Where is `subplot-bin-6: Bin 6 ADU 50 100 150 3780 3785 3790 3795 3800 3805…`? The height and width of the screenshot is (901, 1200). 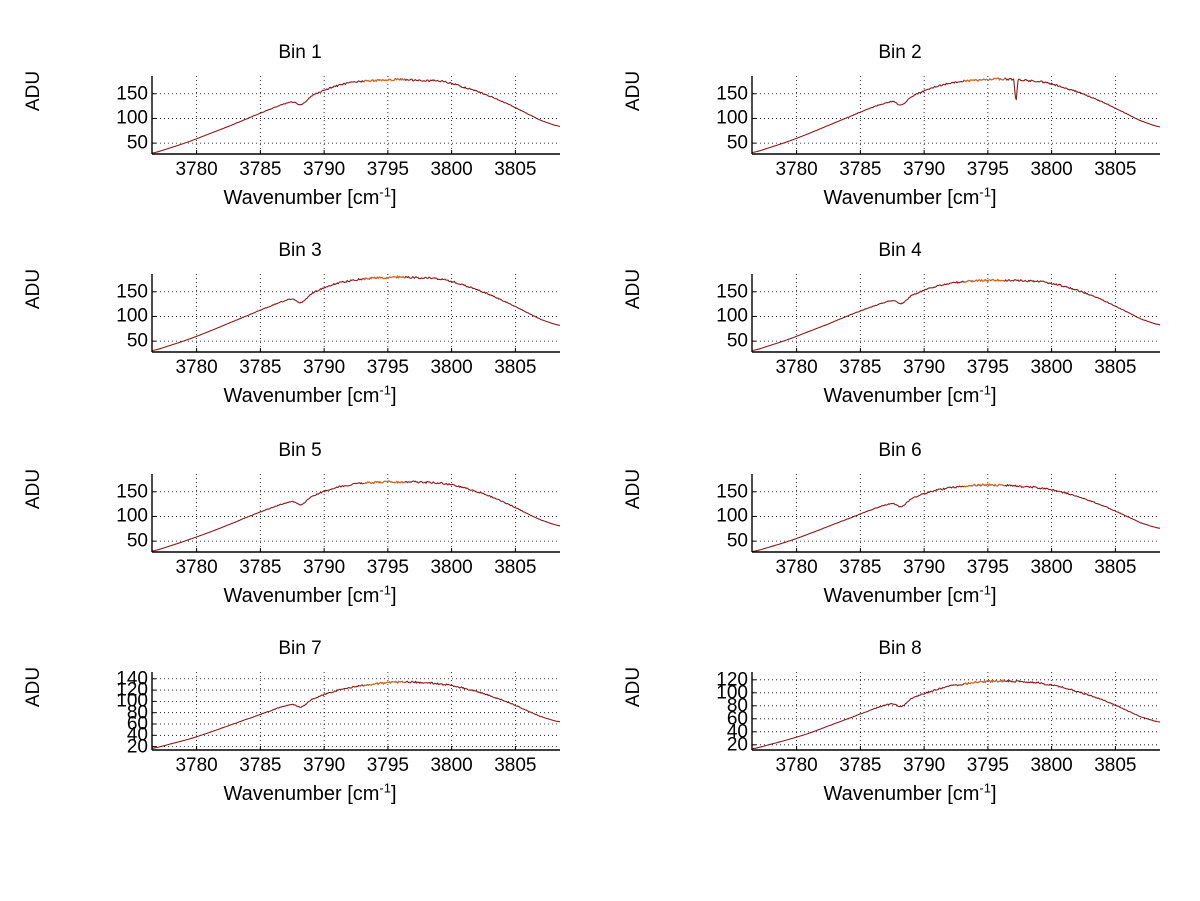 subplot-bin-6: Bin 6 ADU 50 100 150 3780 3785 3790 3795 3800 3805… is located at coordinates (900, 542).